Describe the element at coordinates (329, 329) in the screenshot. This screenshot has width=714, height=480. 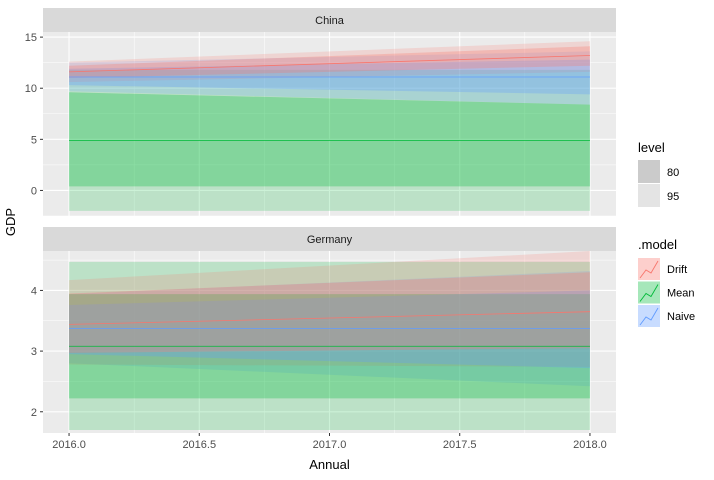
I see `band80-naive` at that location.